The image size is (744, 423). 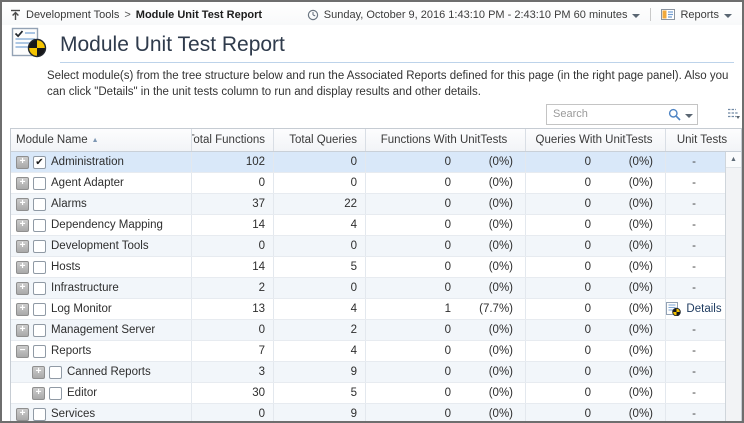 I want to click on expand-toggle-icon: −, so click(x=22, y=351).